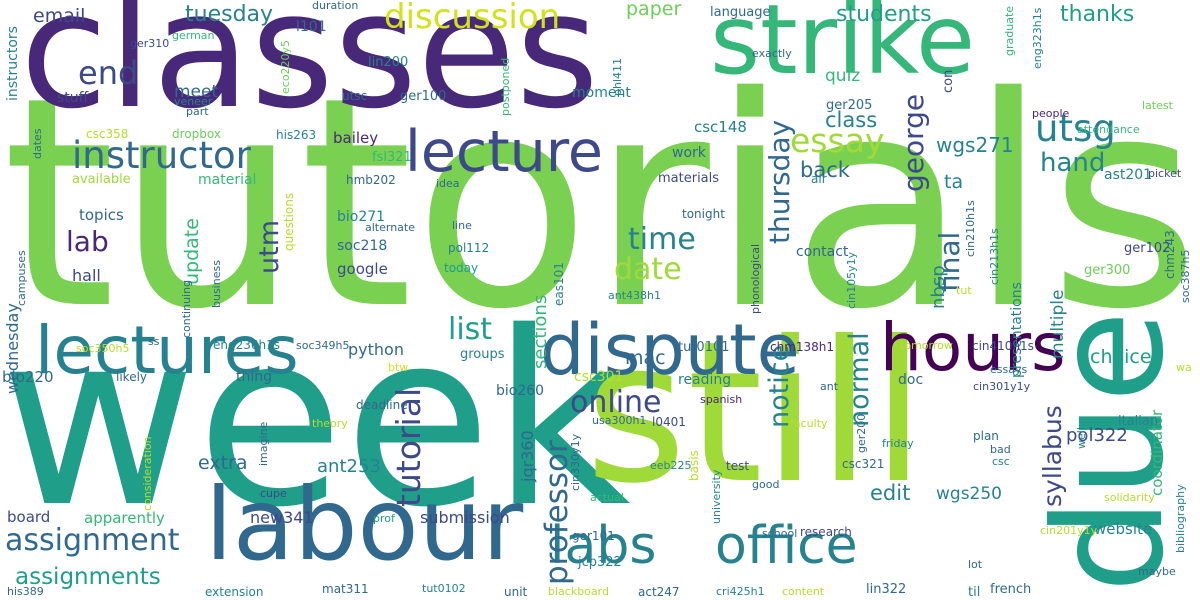 The width and height of the screenshot is (1200, 600). Describe the element at coordinates (1147, 248) in the screenshot. I see `word-ger102: ger102` at that location.